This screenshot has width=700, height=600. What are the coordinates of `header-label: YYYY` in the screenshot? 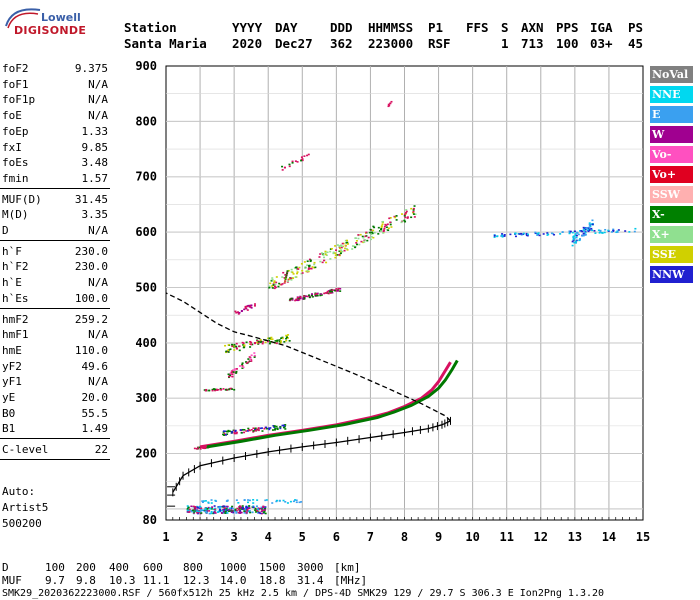 It's located at (247, 27).